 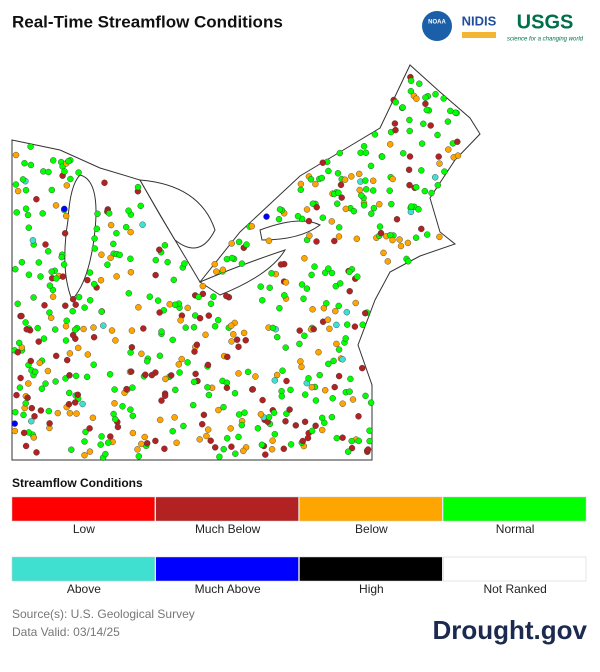 I want to click on lake-ontario, so click(x=290, y=230).